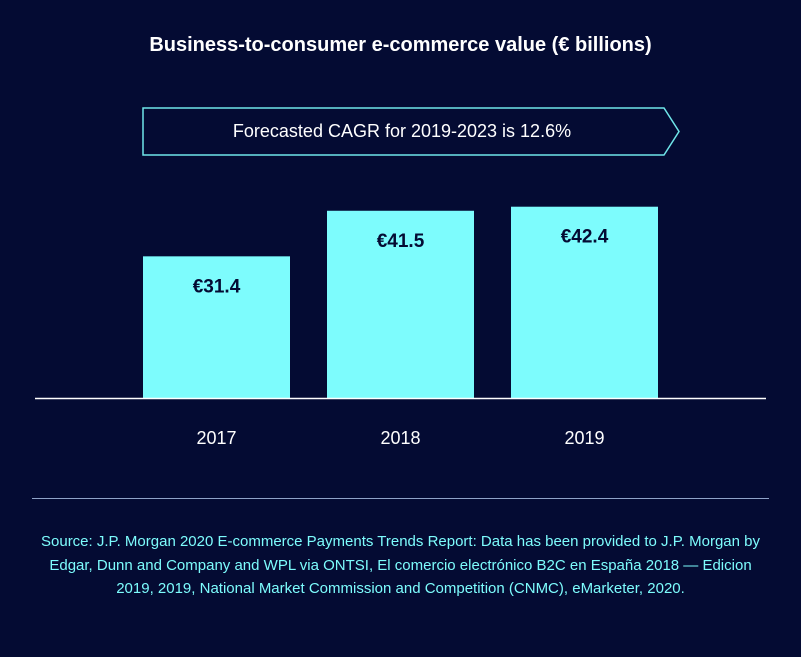  I want to click on bar-2019, so click(584, 302).